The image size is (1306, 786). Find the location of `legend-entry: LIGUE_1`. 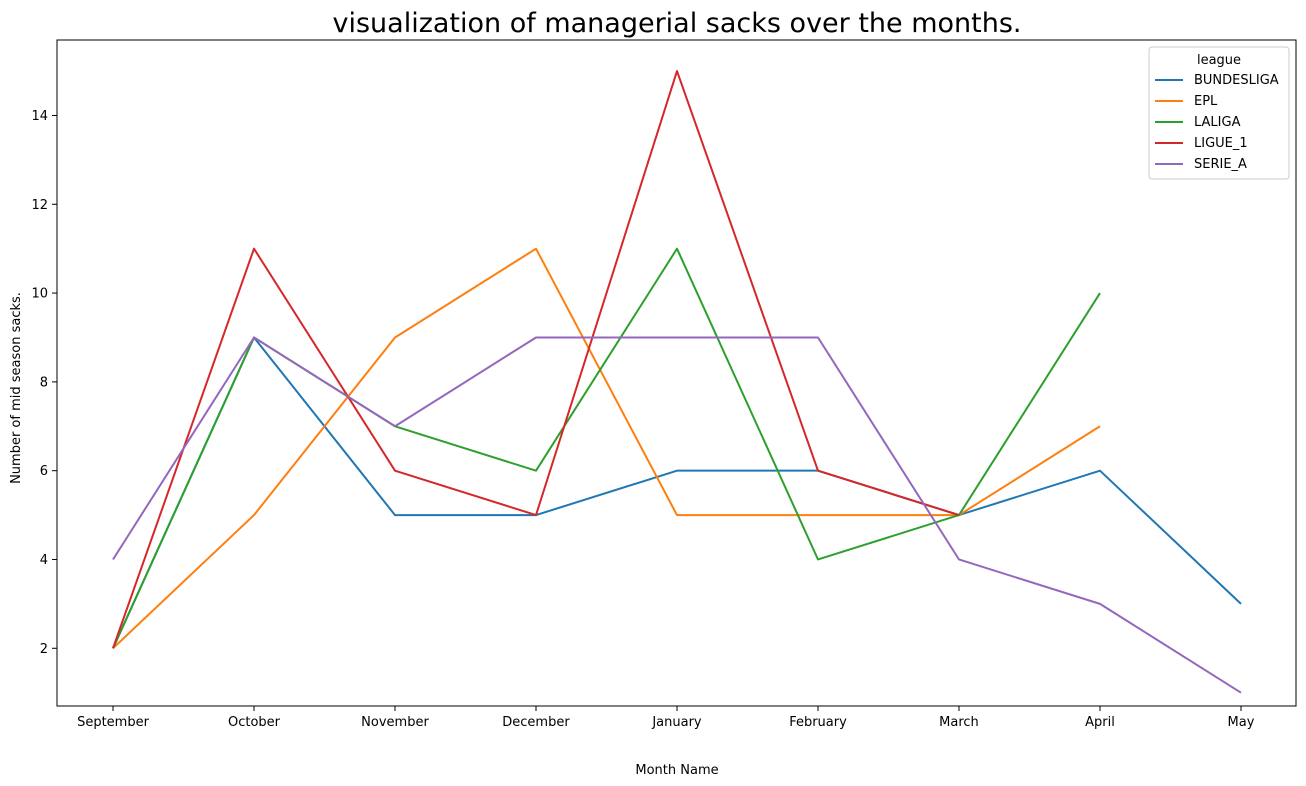

legend-entry: LIGUE_1 is located at coordinates (1221, 143).